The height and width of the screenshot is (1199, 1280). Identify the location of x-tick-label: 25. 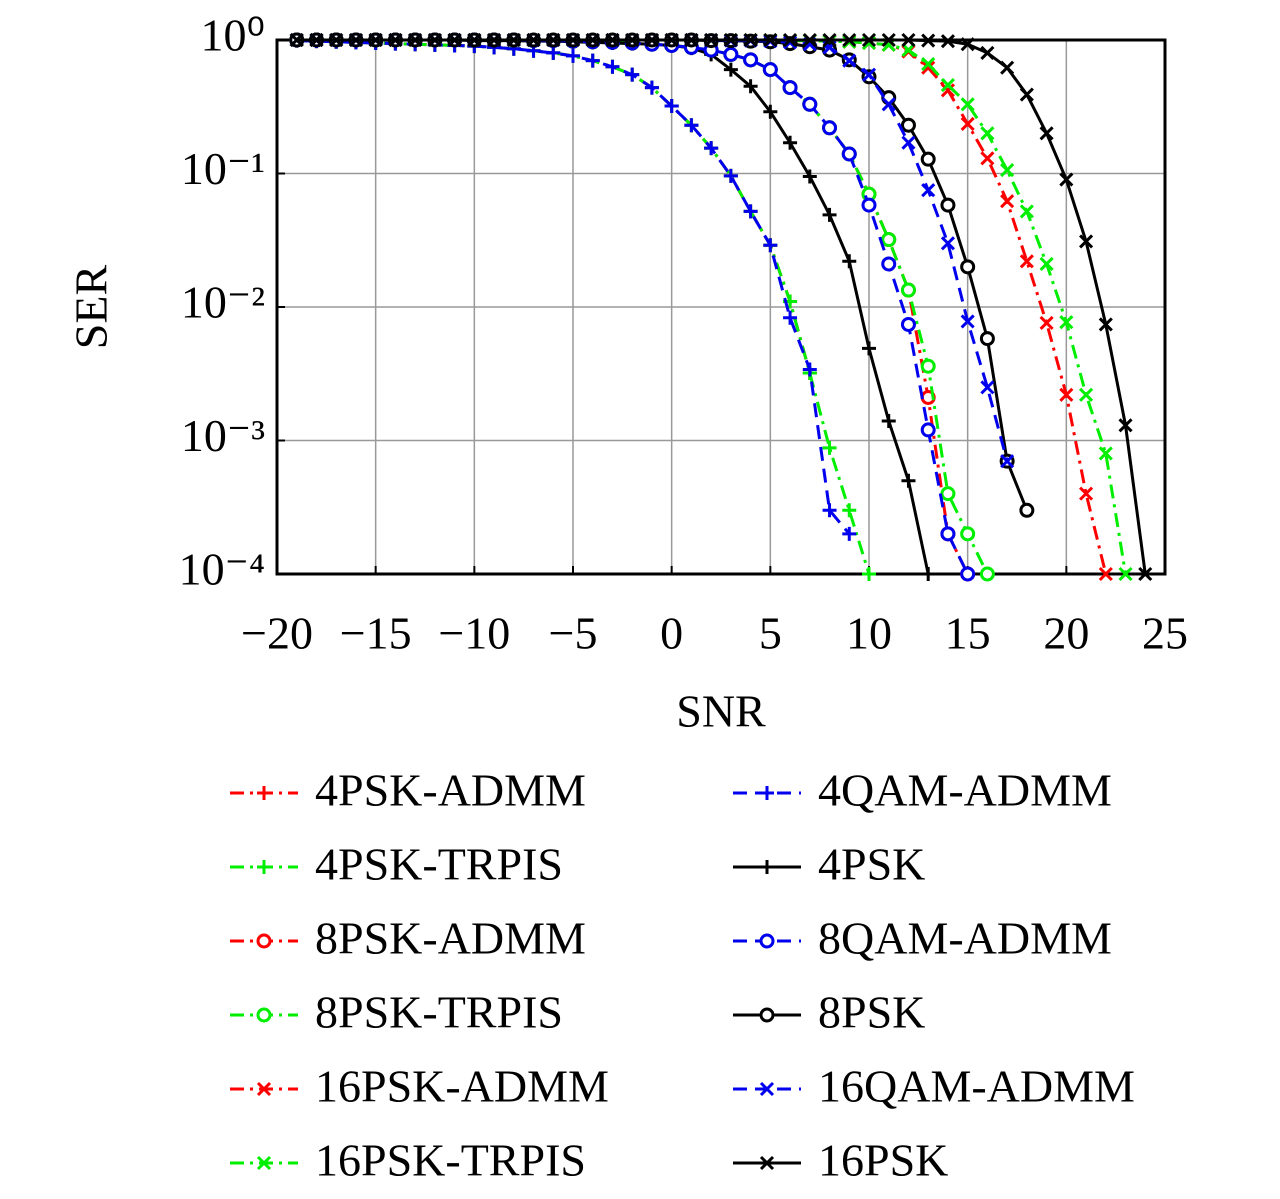
(1165, 633).